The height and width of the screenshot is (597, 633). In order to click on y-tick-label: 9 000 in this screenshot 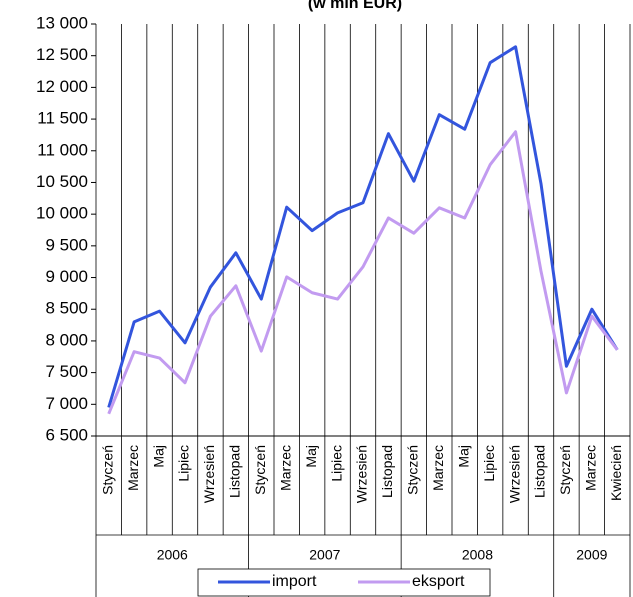, I will do `click(66, 276)`.